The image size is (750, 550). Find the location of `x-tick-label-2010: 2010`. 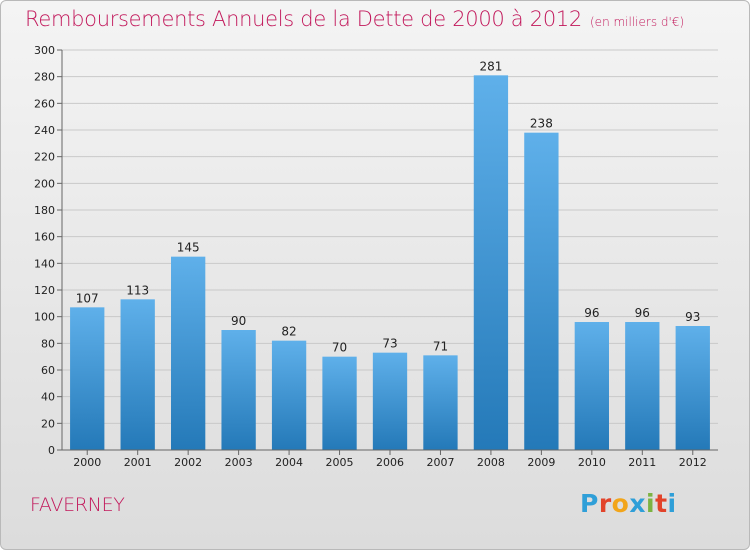

x-tick-label-2010: 2010 is located at coordinates (592, 462).